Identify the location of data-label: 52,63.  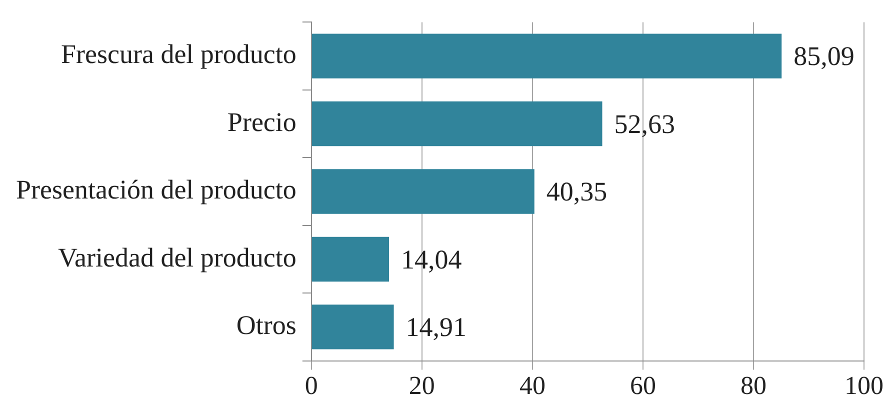
(644, 123).